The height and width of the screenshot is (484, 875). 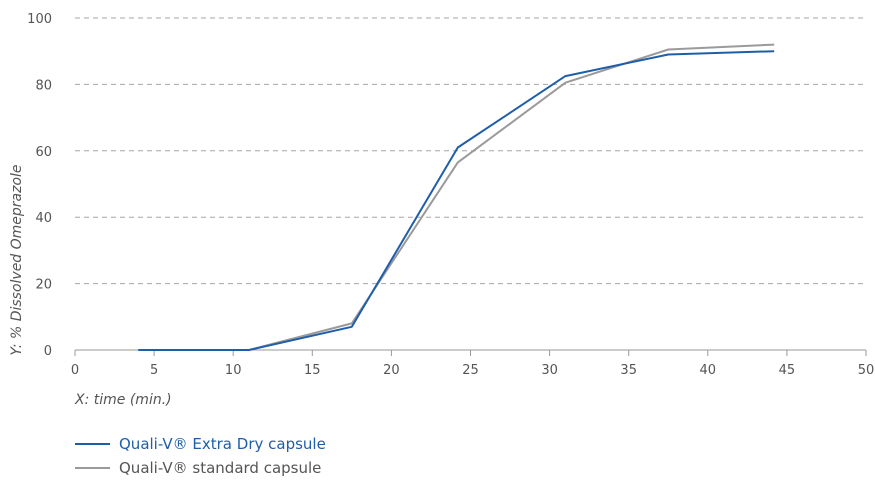 What do you see at coordinates (312, 370) in the screenshot?
I see `x-tick-label: 15` at bounding box center [312, 370].